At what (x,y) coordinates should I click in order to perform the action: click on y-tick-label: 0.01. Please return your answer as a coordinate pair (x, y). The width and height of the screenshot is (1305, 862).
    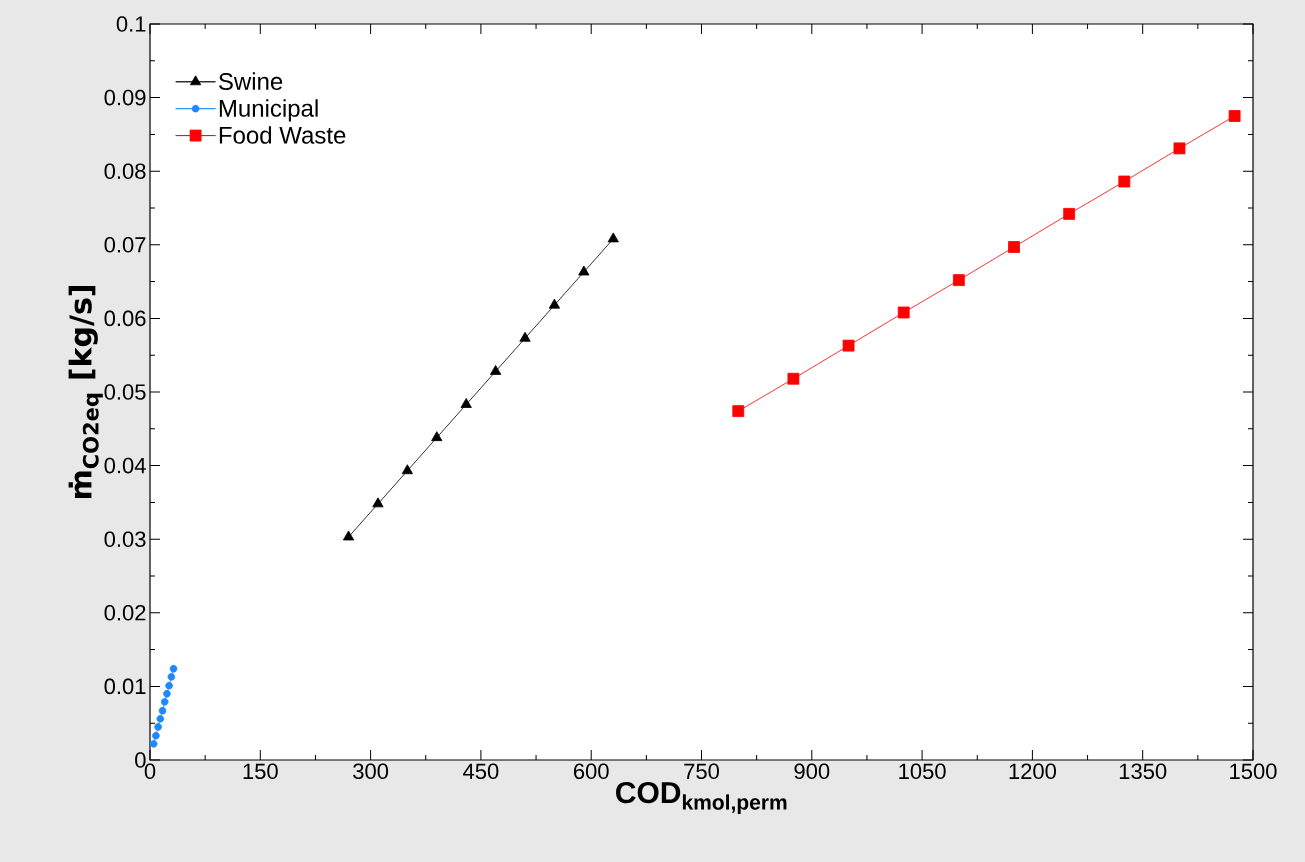
    Looking at the image, I should click on (125, 686).